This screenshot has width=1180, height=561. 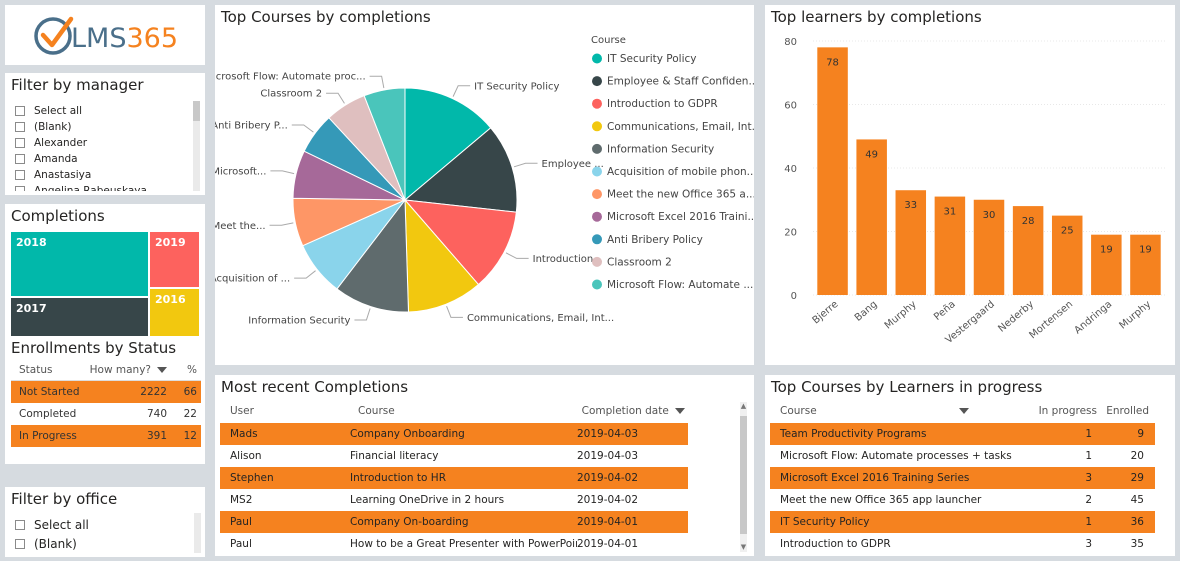 What do you see at coordinates (639, 262) in the screenshot?
I see `legend-item: Classroom 2` at bounding box center [639, 262].